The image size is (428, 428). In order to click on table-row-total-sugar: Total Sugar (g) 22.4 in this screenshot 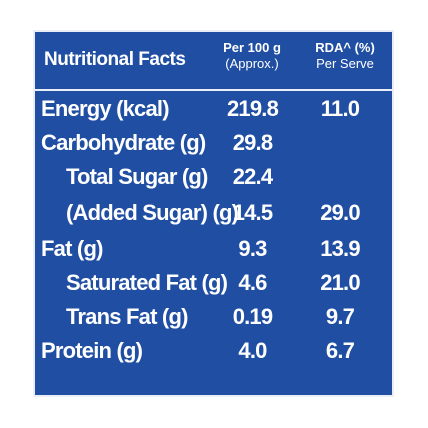, I will do `click(213, 177)`.